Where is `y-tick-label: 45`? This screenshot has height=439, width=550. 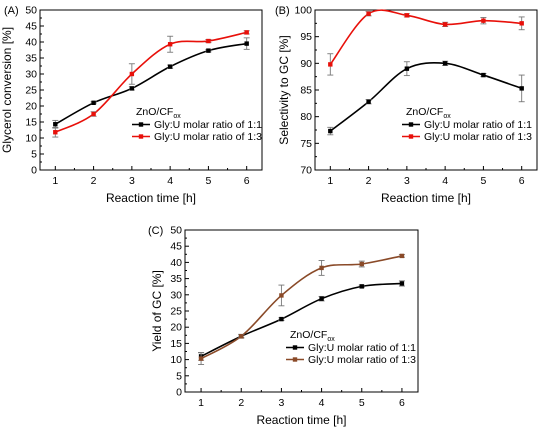 y-tick-label: 45 is located at coordinates (176, 247).